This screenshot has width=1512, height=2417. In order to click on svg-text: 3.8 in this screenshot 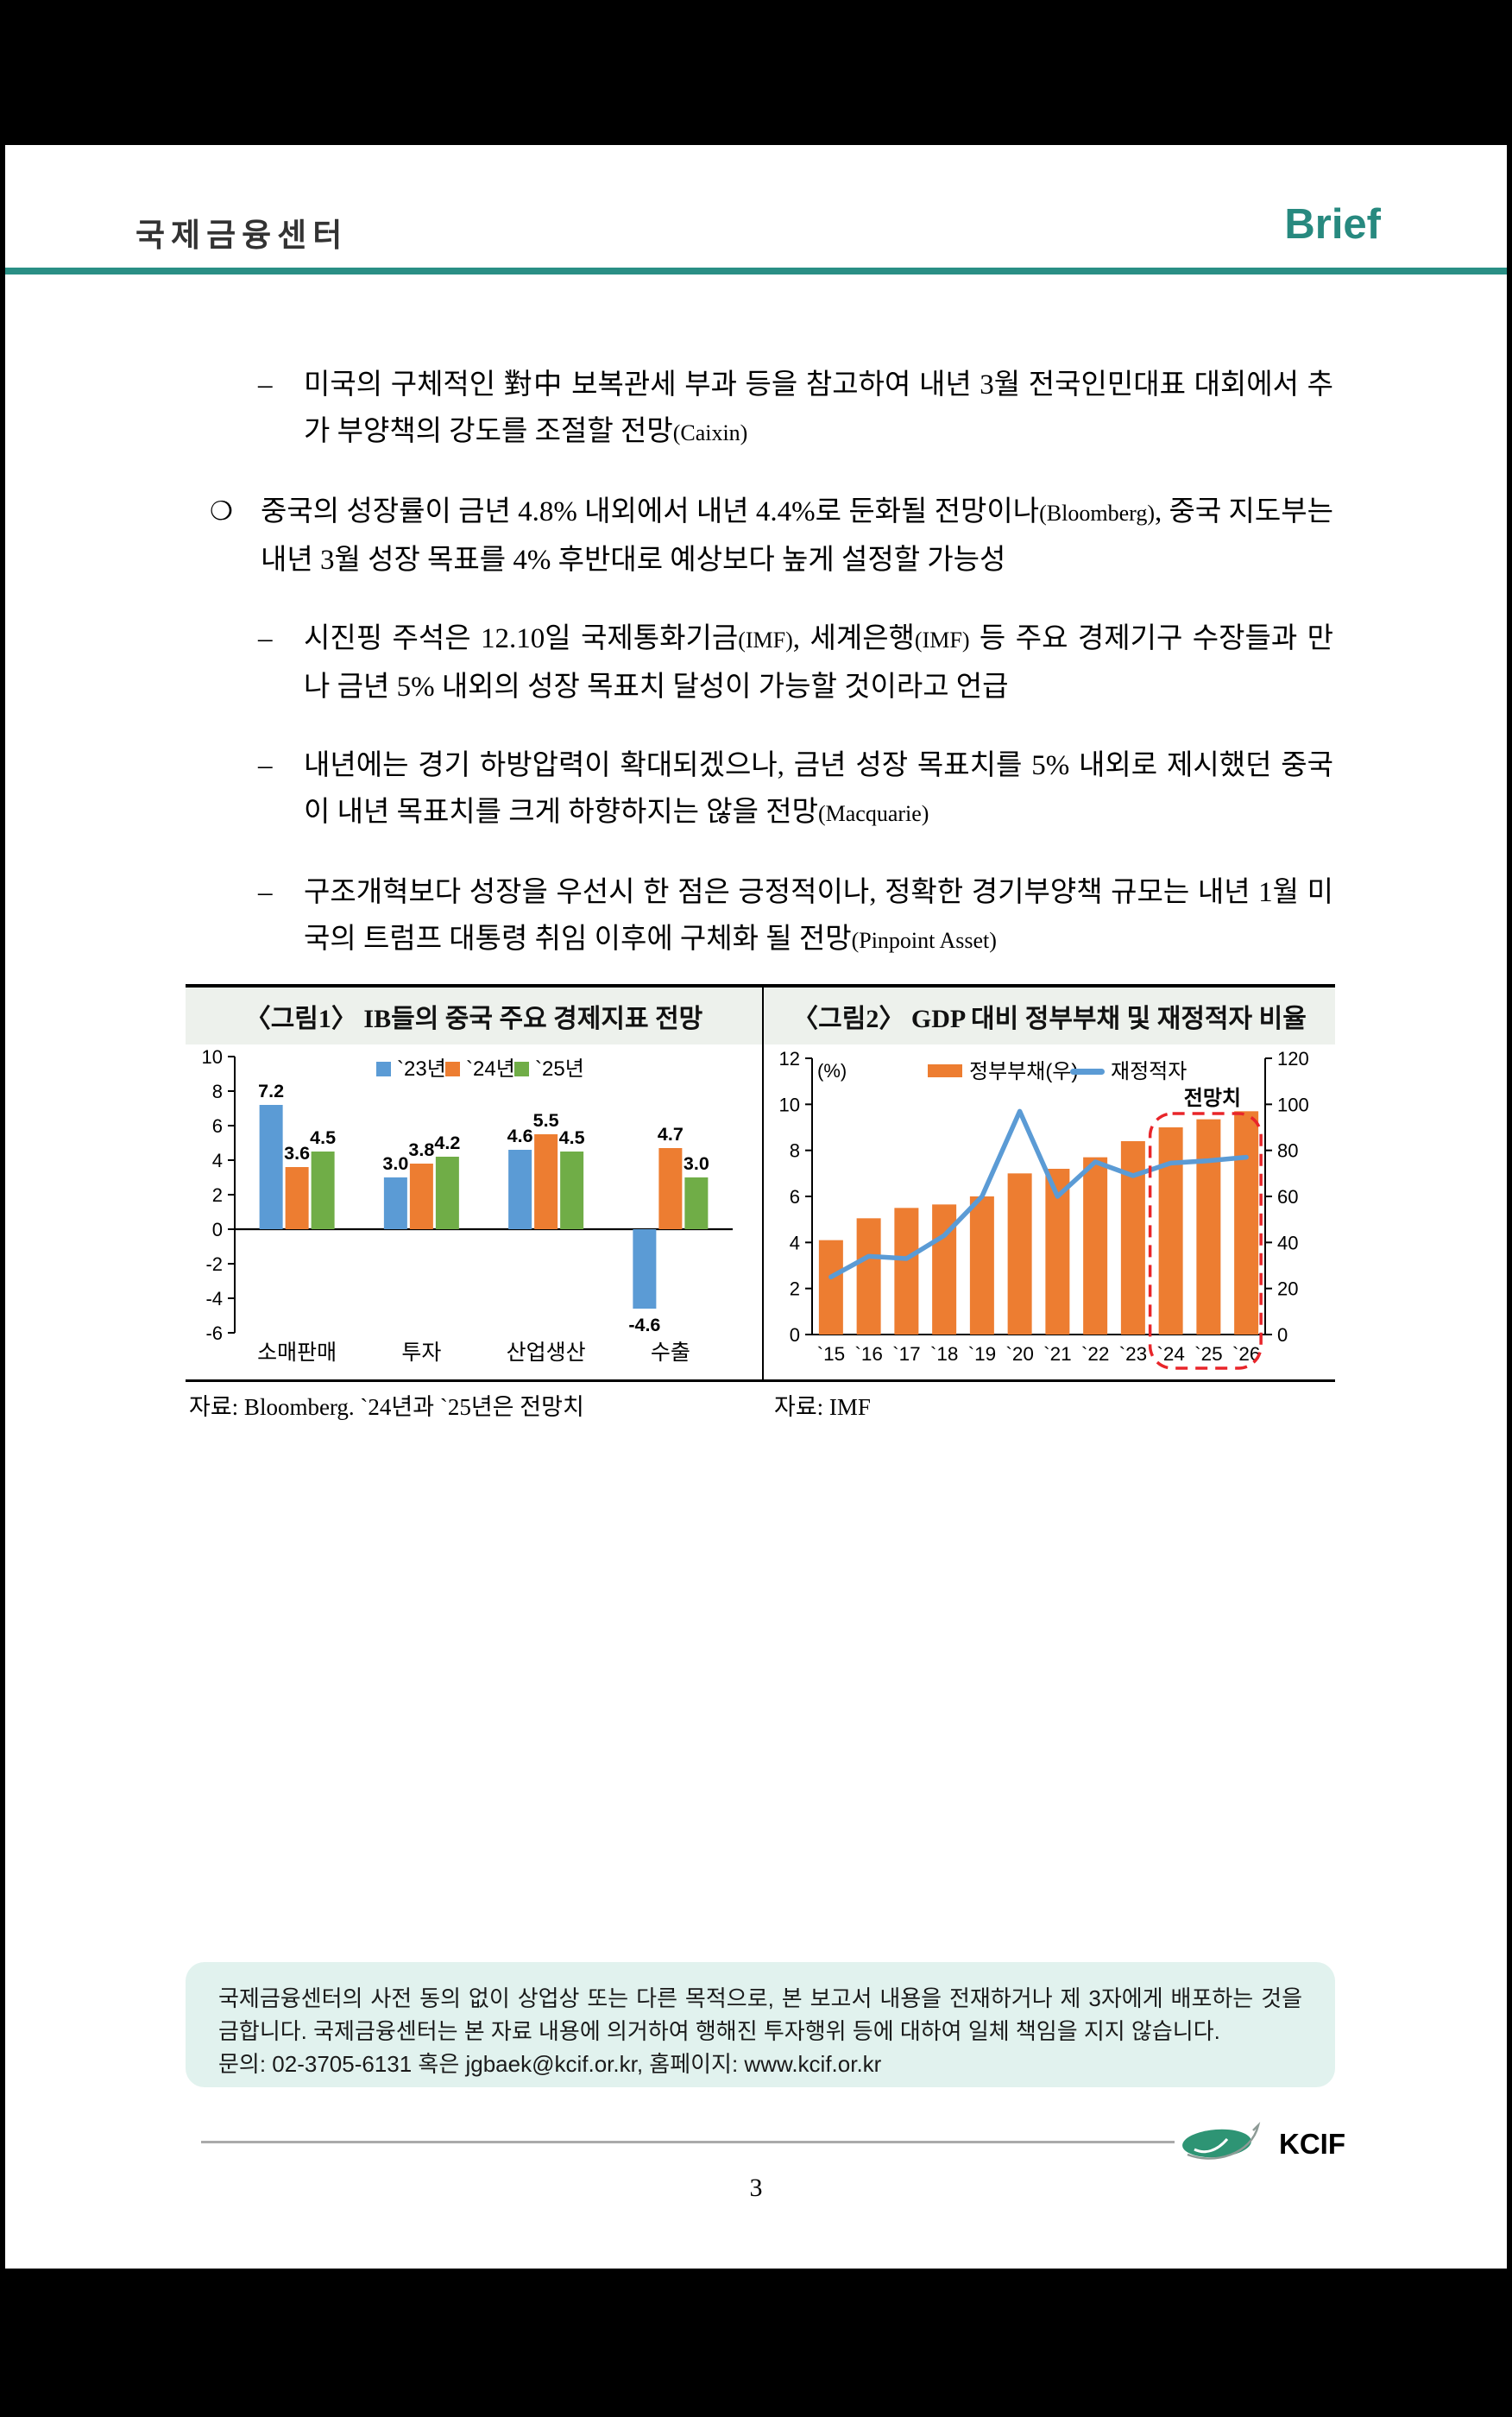, I will do `click(421, 1149)`.